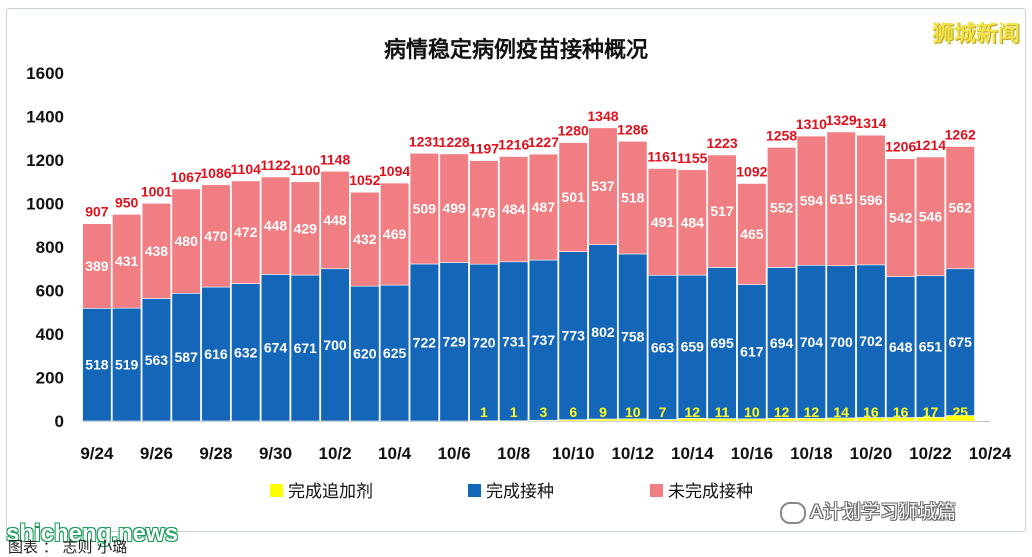 This screenshot has width=1032, height=557. I want to click on fully-vaccinated-value-label: 700, so click(335, 345).